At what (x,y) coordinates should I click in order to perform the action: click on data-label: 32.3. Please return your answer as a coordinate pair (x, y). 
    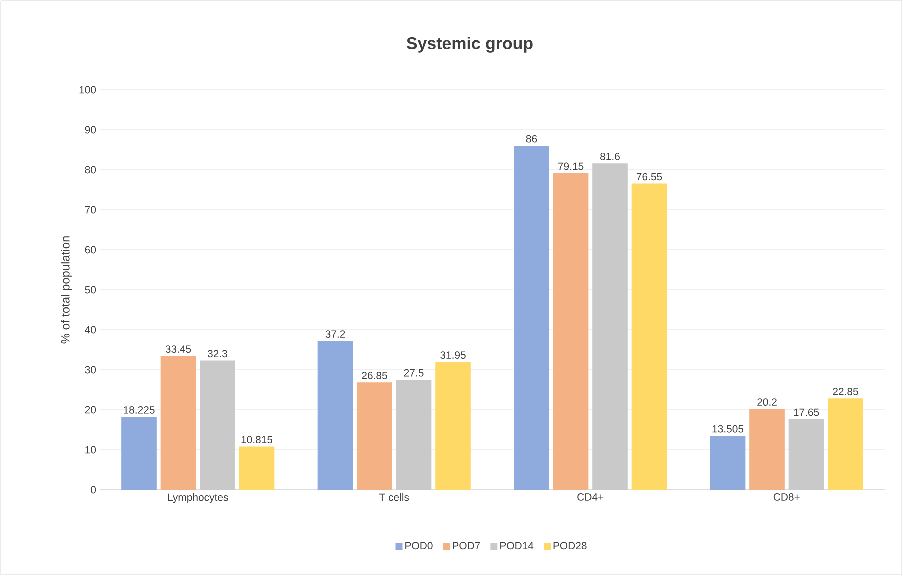
    Looking at the image, I should click on (218, 354).